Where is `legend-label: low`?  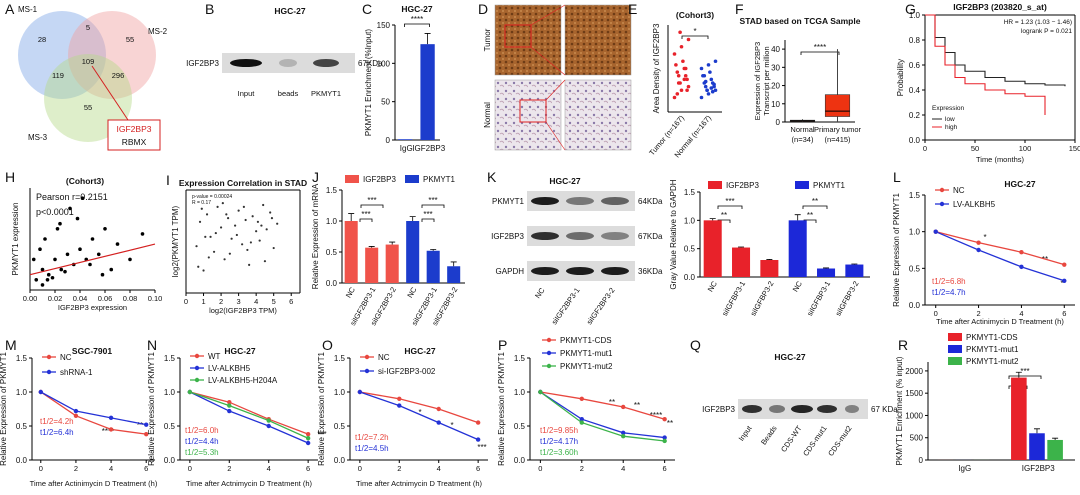 legend-label: low is located at coordinates (950, 119).